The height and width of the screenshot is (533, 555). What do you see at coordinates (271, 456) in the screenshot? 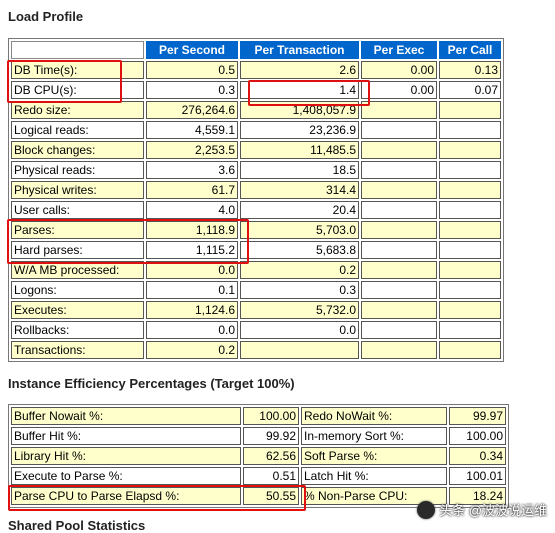
I see `metric-value: 62.56` at bounding box center [271, 456].